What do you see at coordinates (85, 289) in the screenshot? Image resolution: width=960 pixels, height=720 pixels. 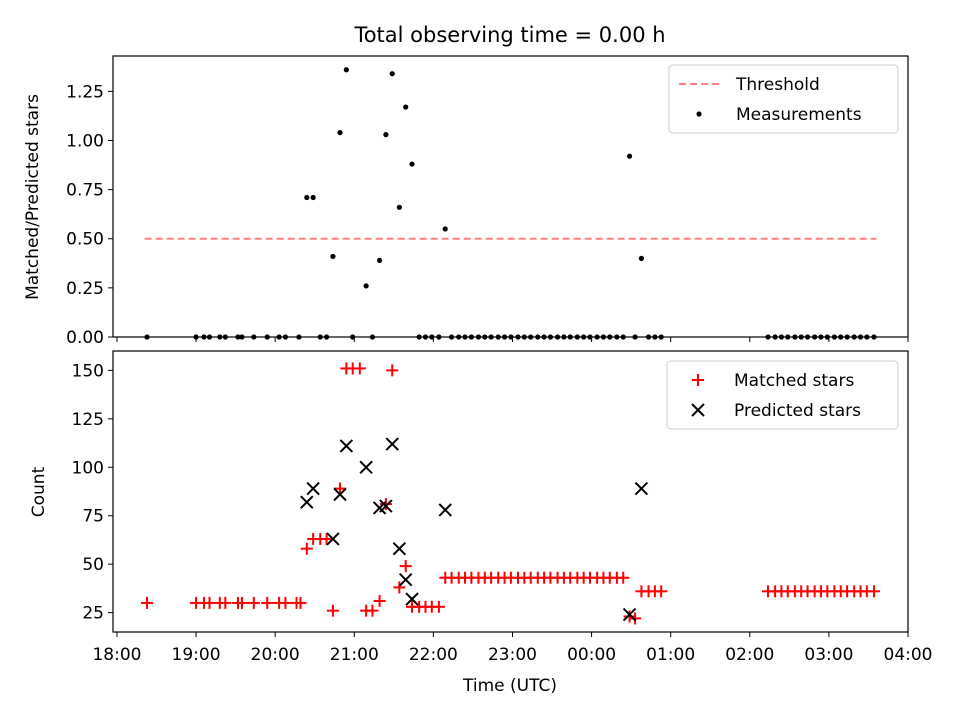 I see `top-y-tick-label: 0.25` at bounding box center [85, 289].